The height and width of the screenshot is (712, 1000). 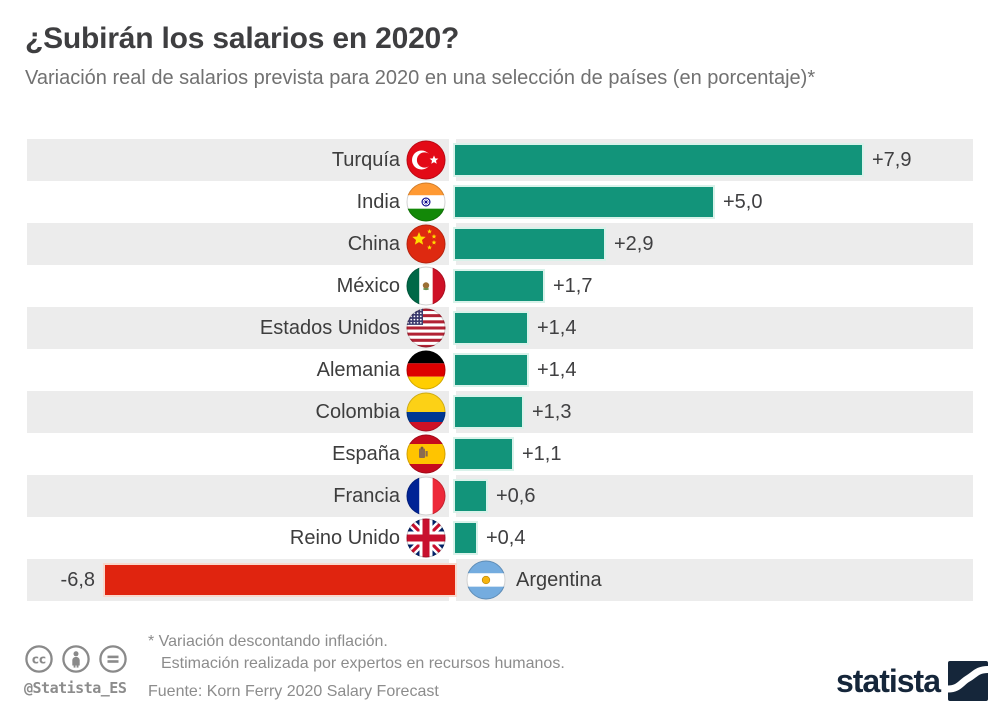 I want to click on country-label: España, so click(x=366, y=454).